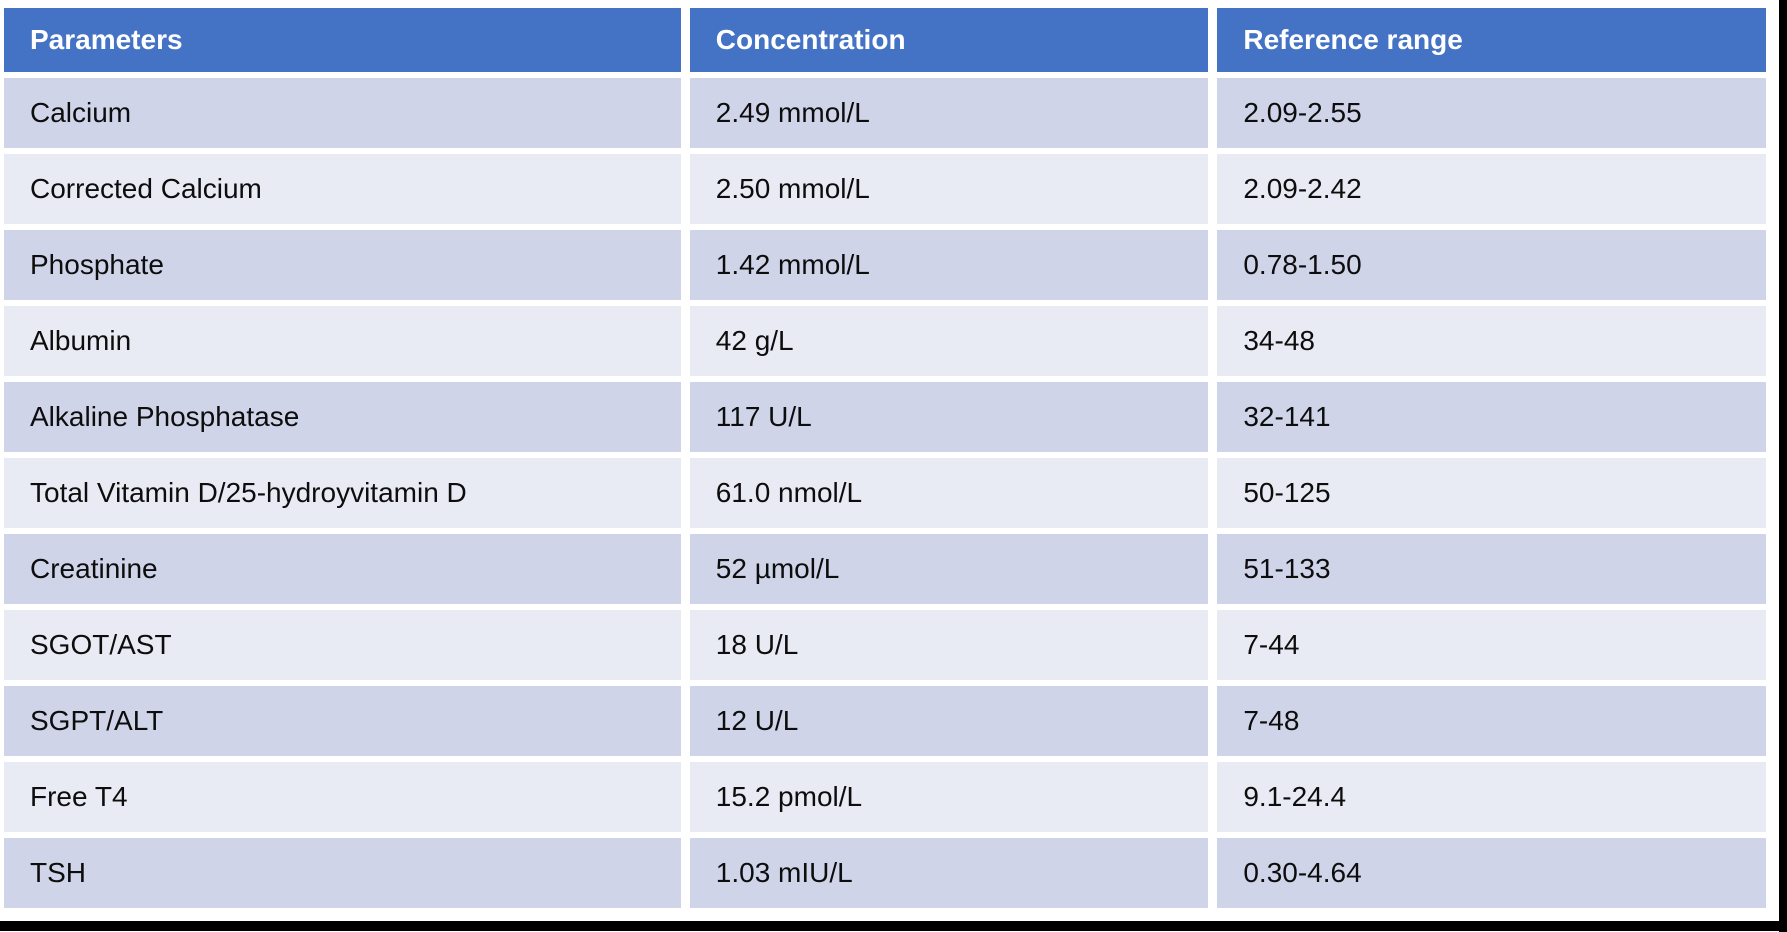  What do you see at coordinates (1491, 417) in the screenshot?
I see `reference-range-cell: 32-141` at bounding box center [1491, 417].